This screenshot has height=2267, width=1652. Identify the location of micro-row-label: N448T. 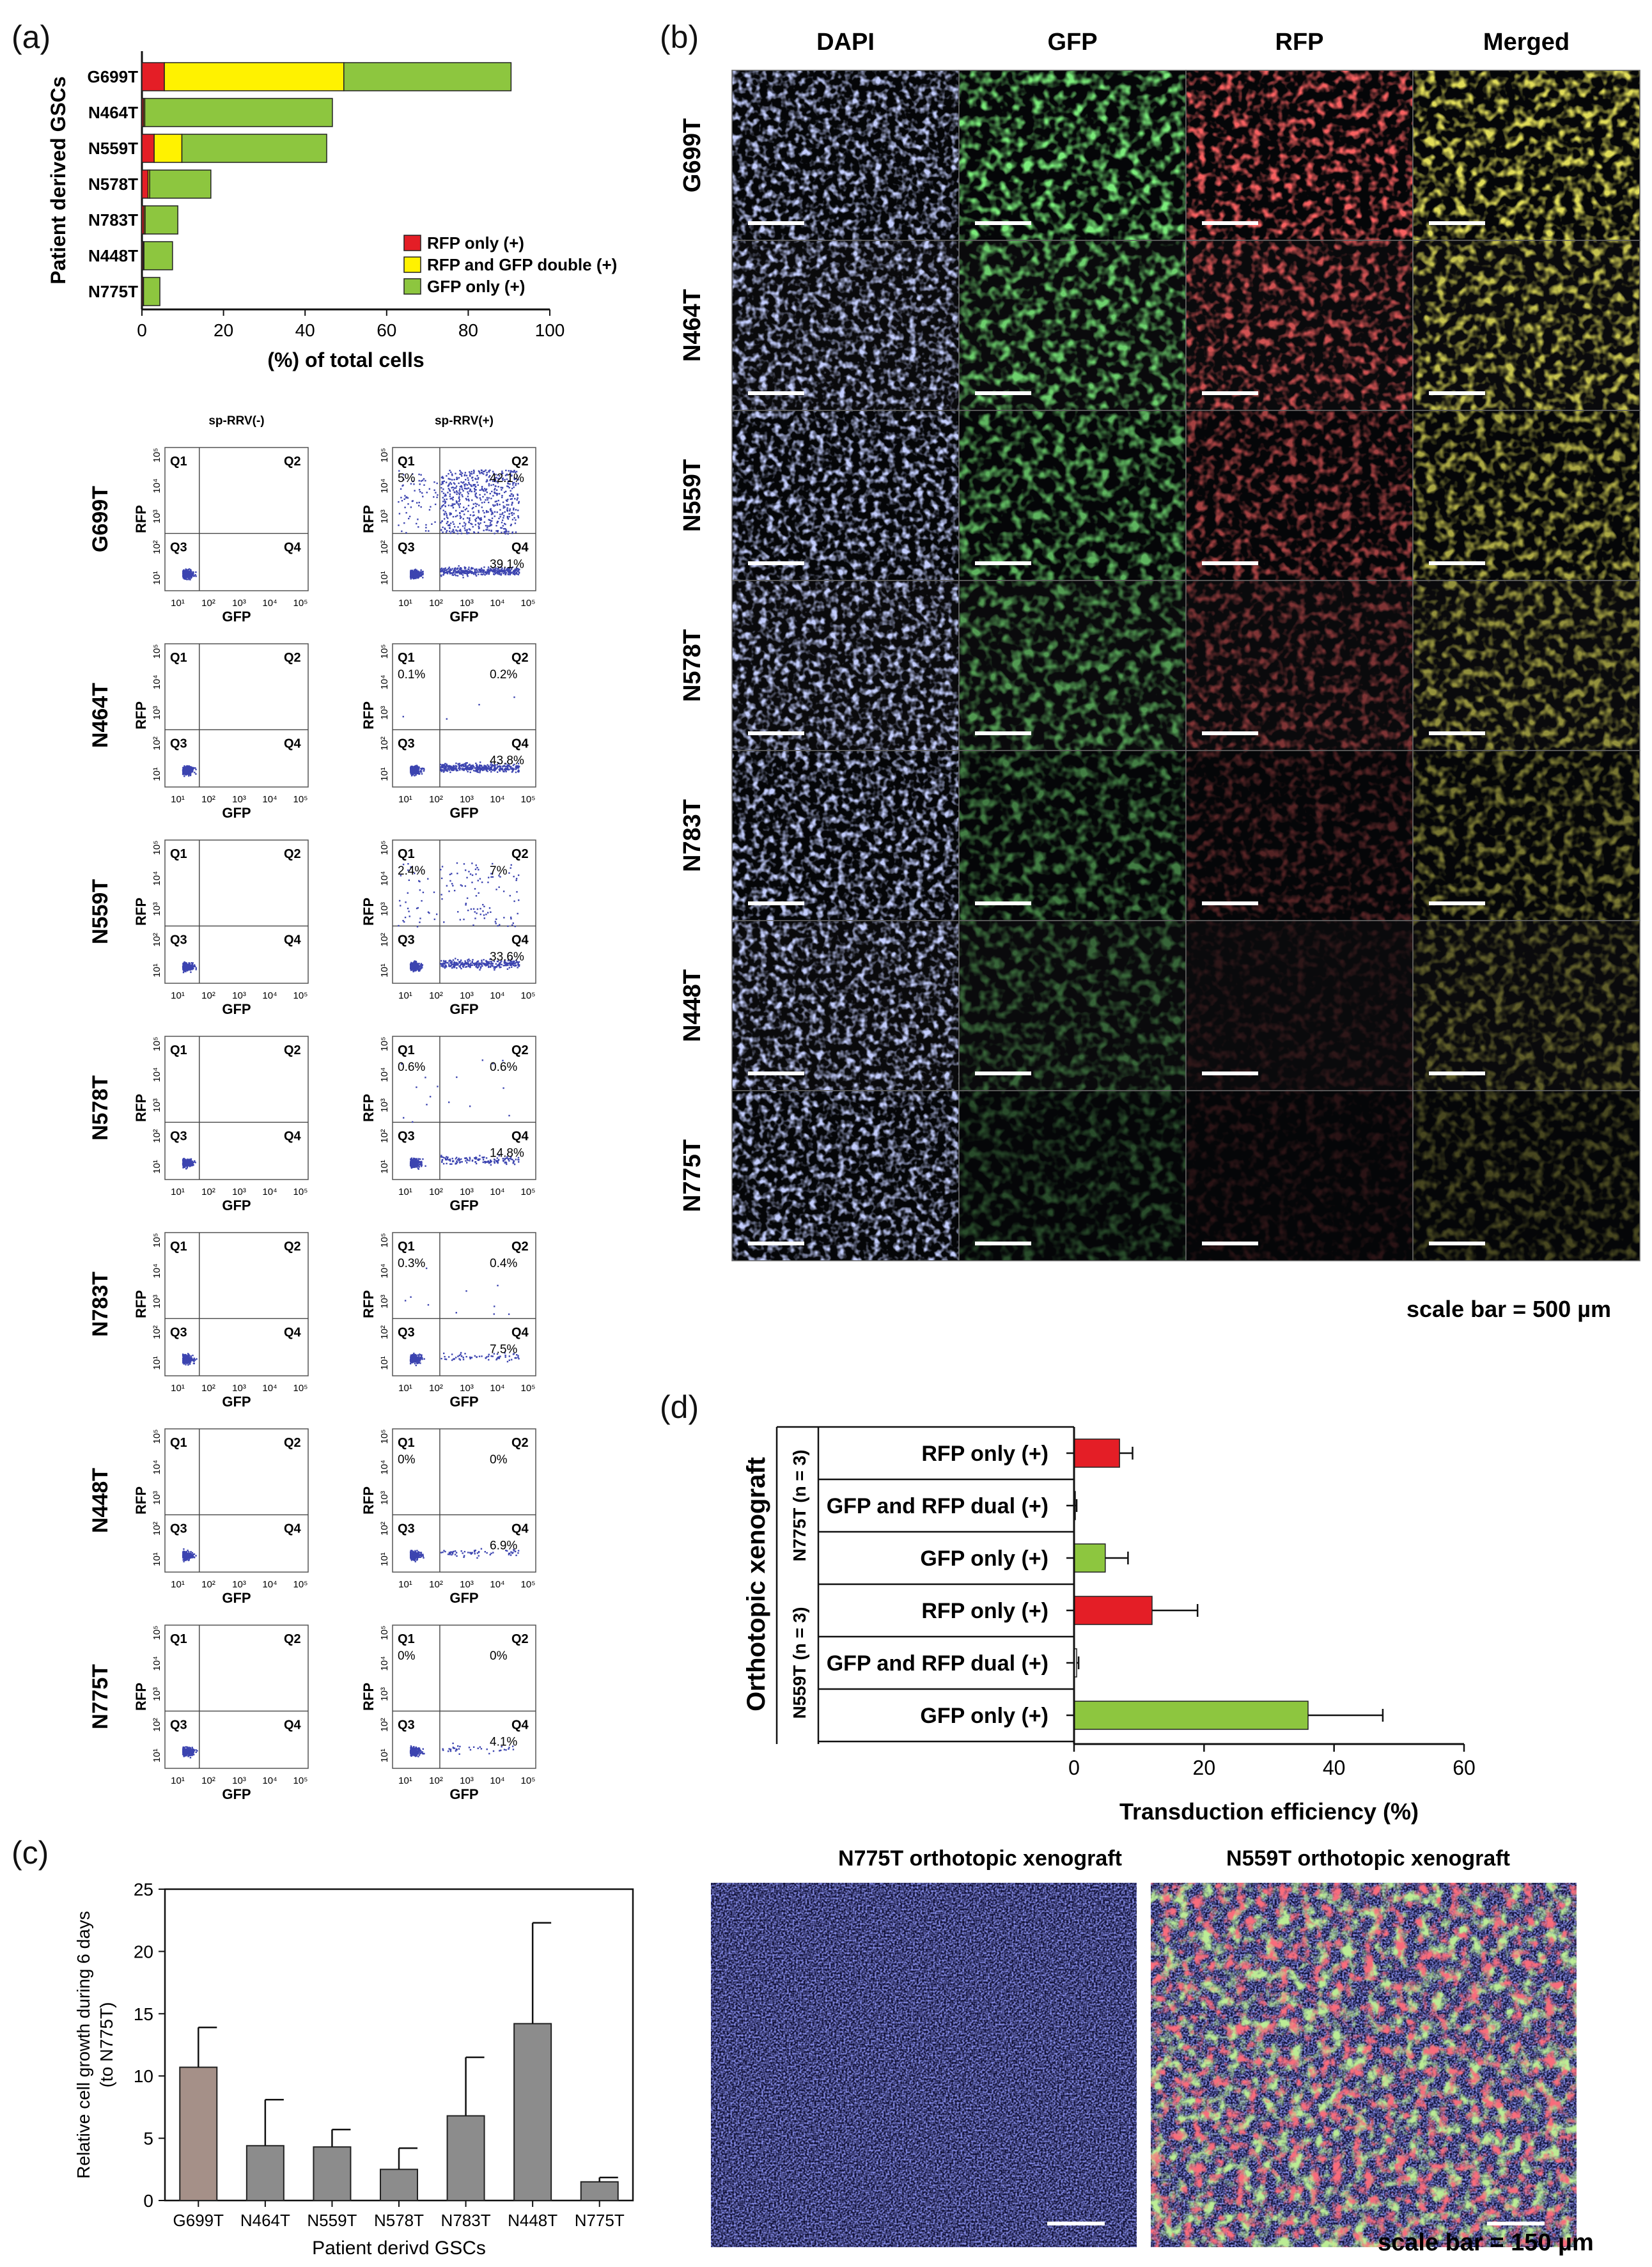
(692, 1005).